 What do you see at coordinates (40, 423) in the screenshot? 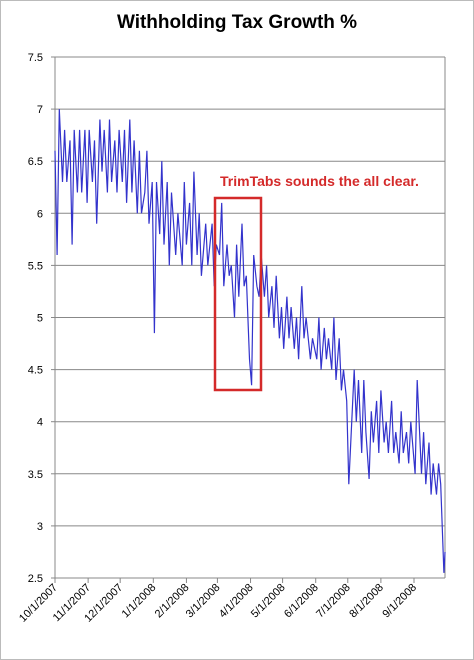
I see `y-tick-label: 4` at bounding box center [40, 423].